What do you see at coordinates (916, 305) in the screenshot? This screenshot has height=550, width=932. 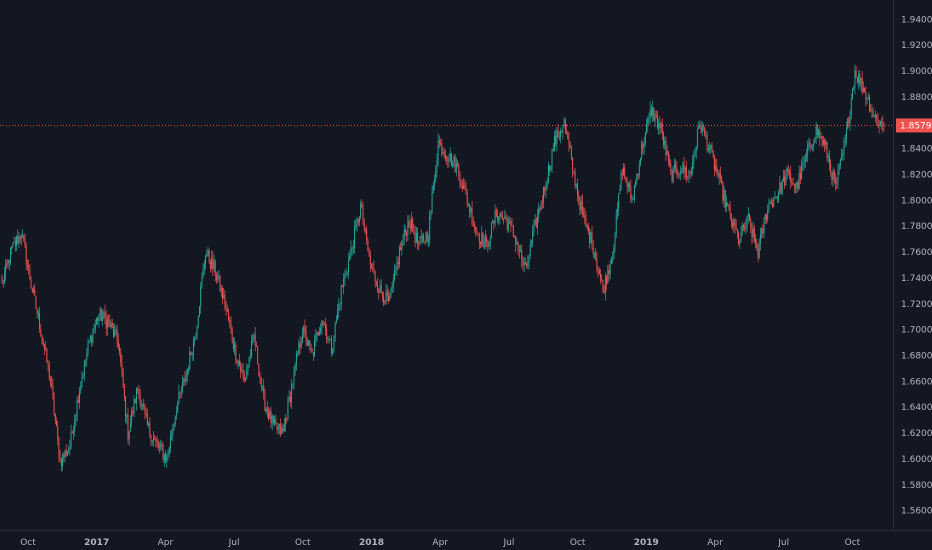 I see `price-tick-label: 1.72000` at bounding box center [916, 305].